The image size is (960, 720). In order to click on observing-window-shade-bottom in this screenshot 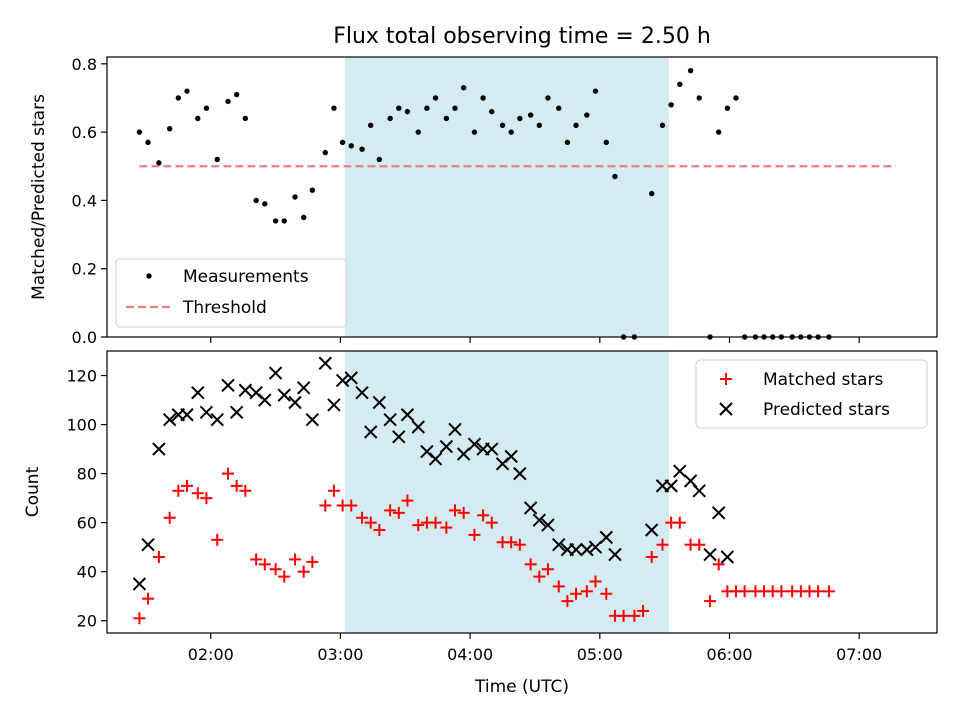, I will do `click(506, 492)`.